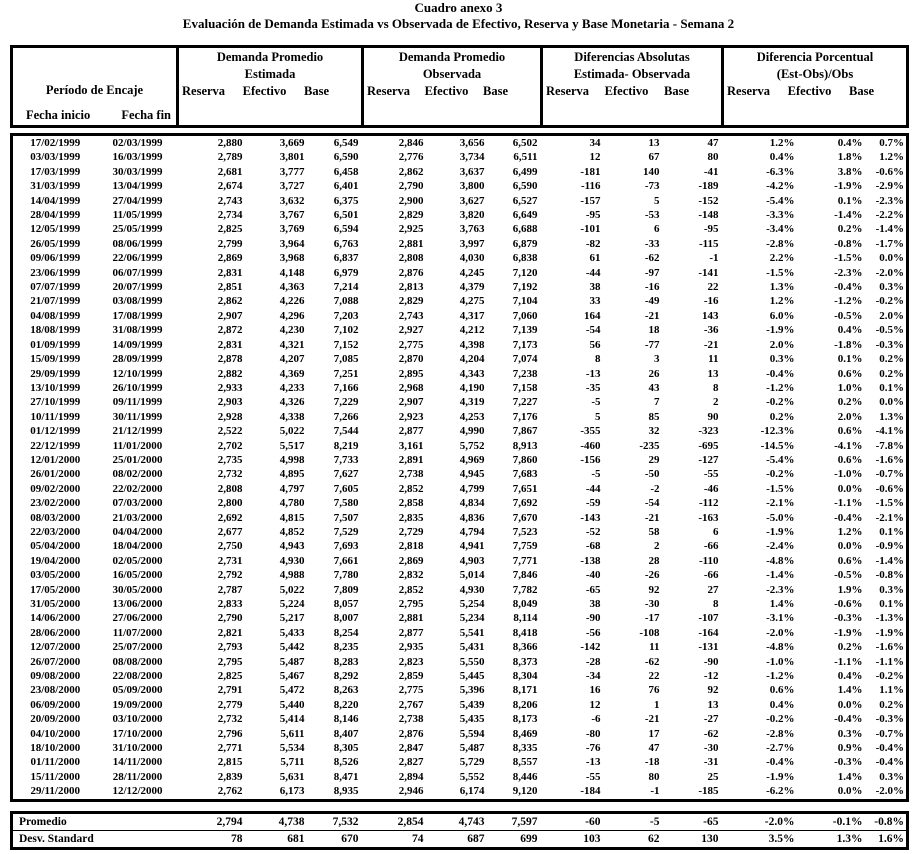 The height and width of the screenshot is (854, 917). Describe the element at coordinates (593, 488) in the screenshot. I see `cell-dif-reserva: -44` at that location.